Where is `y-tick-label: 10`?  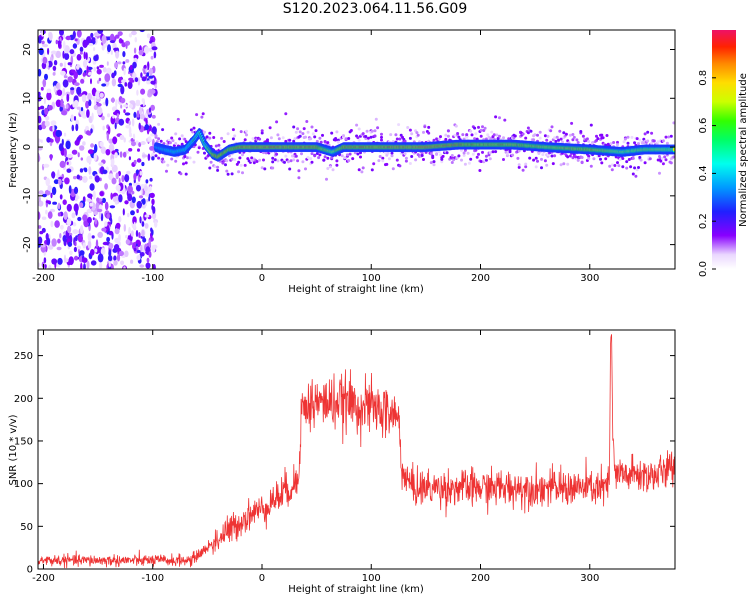
y-tick-label: 10 is located at coordinates (27, 98).